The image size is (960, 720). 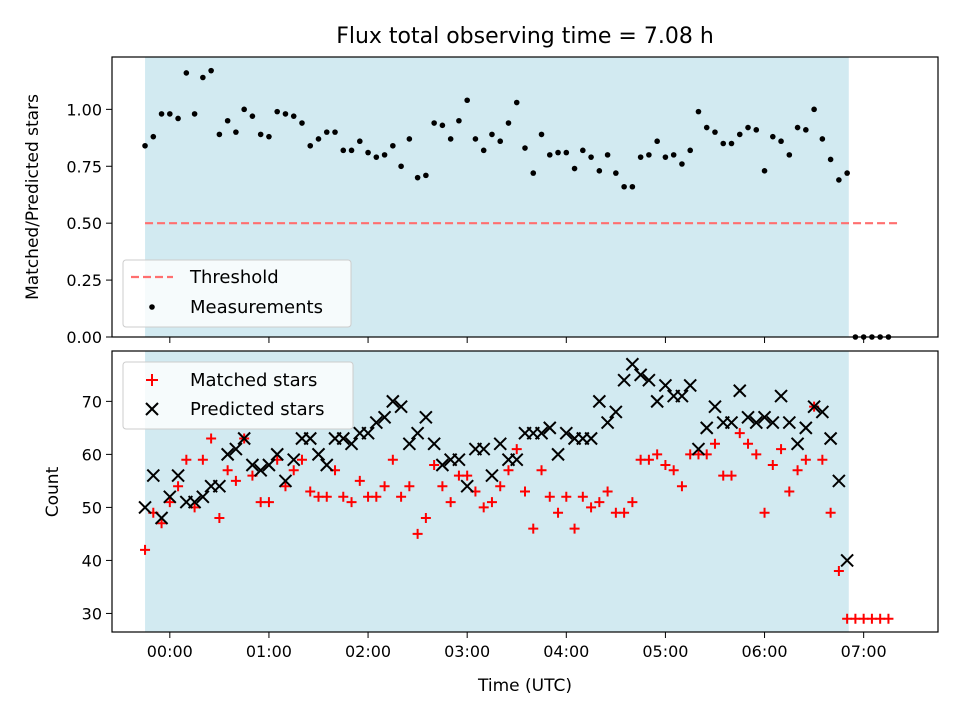 What do you see at coordinates (517, 340) in the screenshot?
I see `top-x-axis` at bounding box center [517, 340].